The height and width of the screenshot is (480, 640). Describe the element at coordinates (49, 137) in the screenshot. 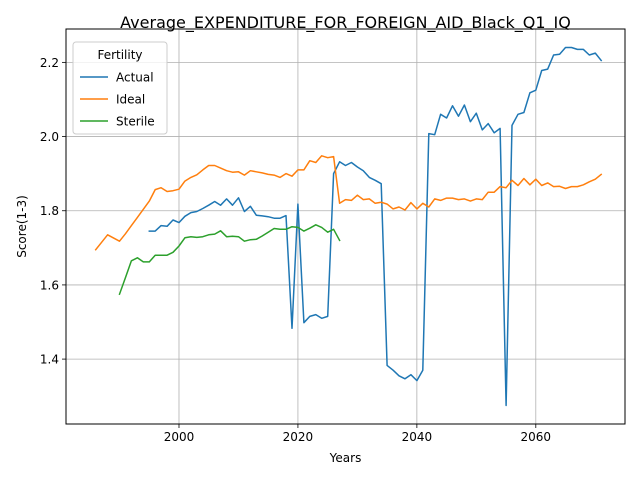

I see `y-tick-label: 2.0` at that location.